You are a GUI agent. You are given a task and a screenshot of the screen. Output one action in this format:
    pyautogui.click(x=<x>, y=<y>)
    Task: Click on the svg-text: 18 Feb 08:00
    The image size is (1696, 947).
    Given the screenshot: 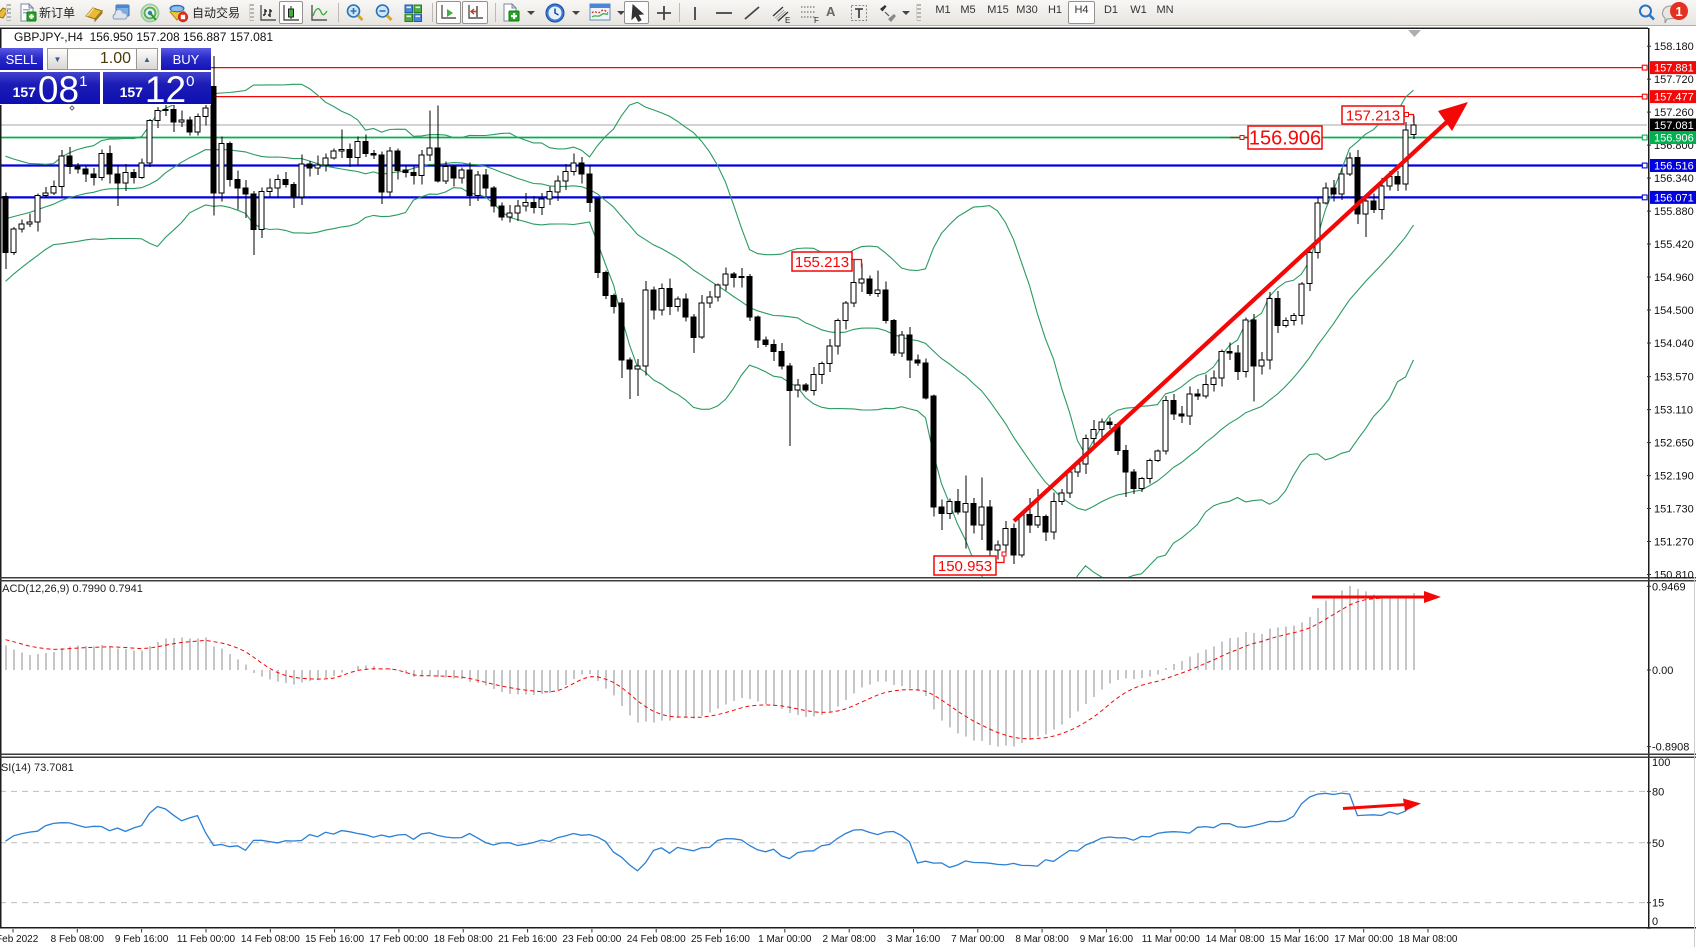 What is the action you would take?
    pyautogui.click(x=463, y=939)
    